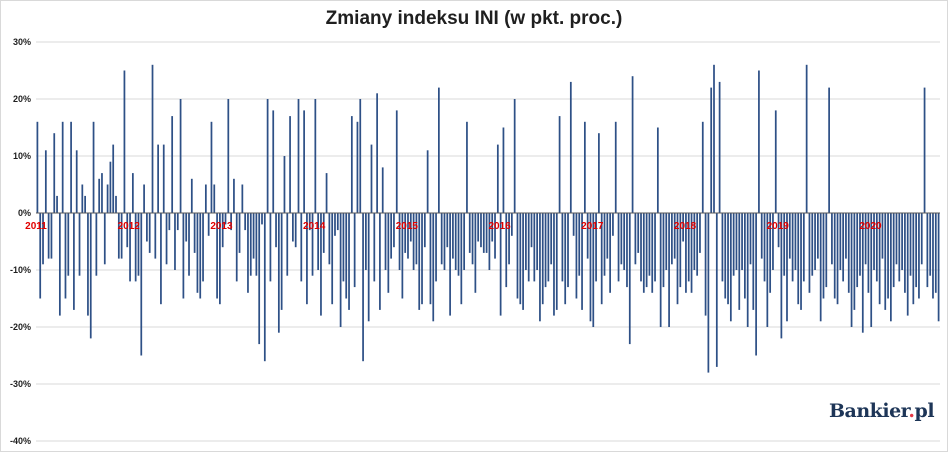  Describe the element at coordinates (870, 226) in the screenshot. I see `year-label: 2020` at that location.